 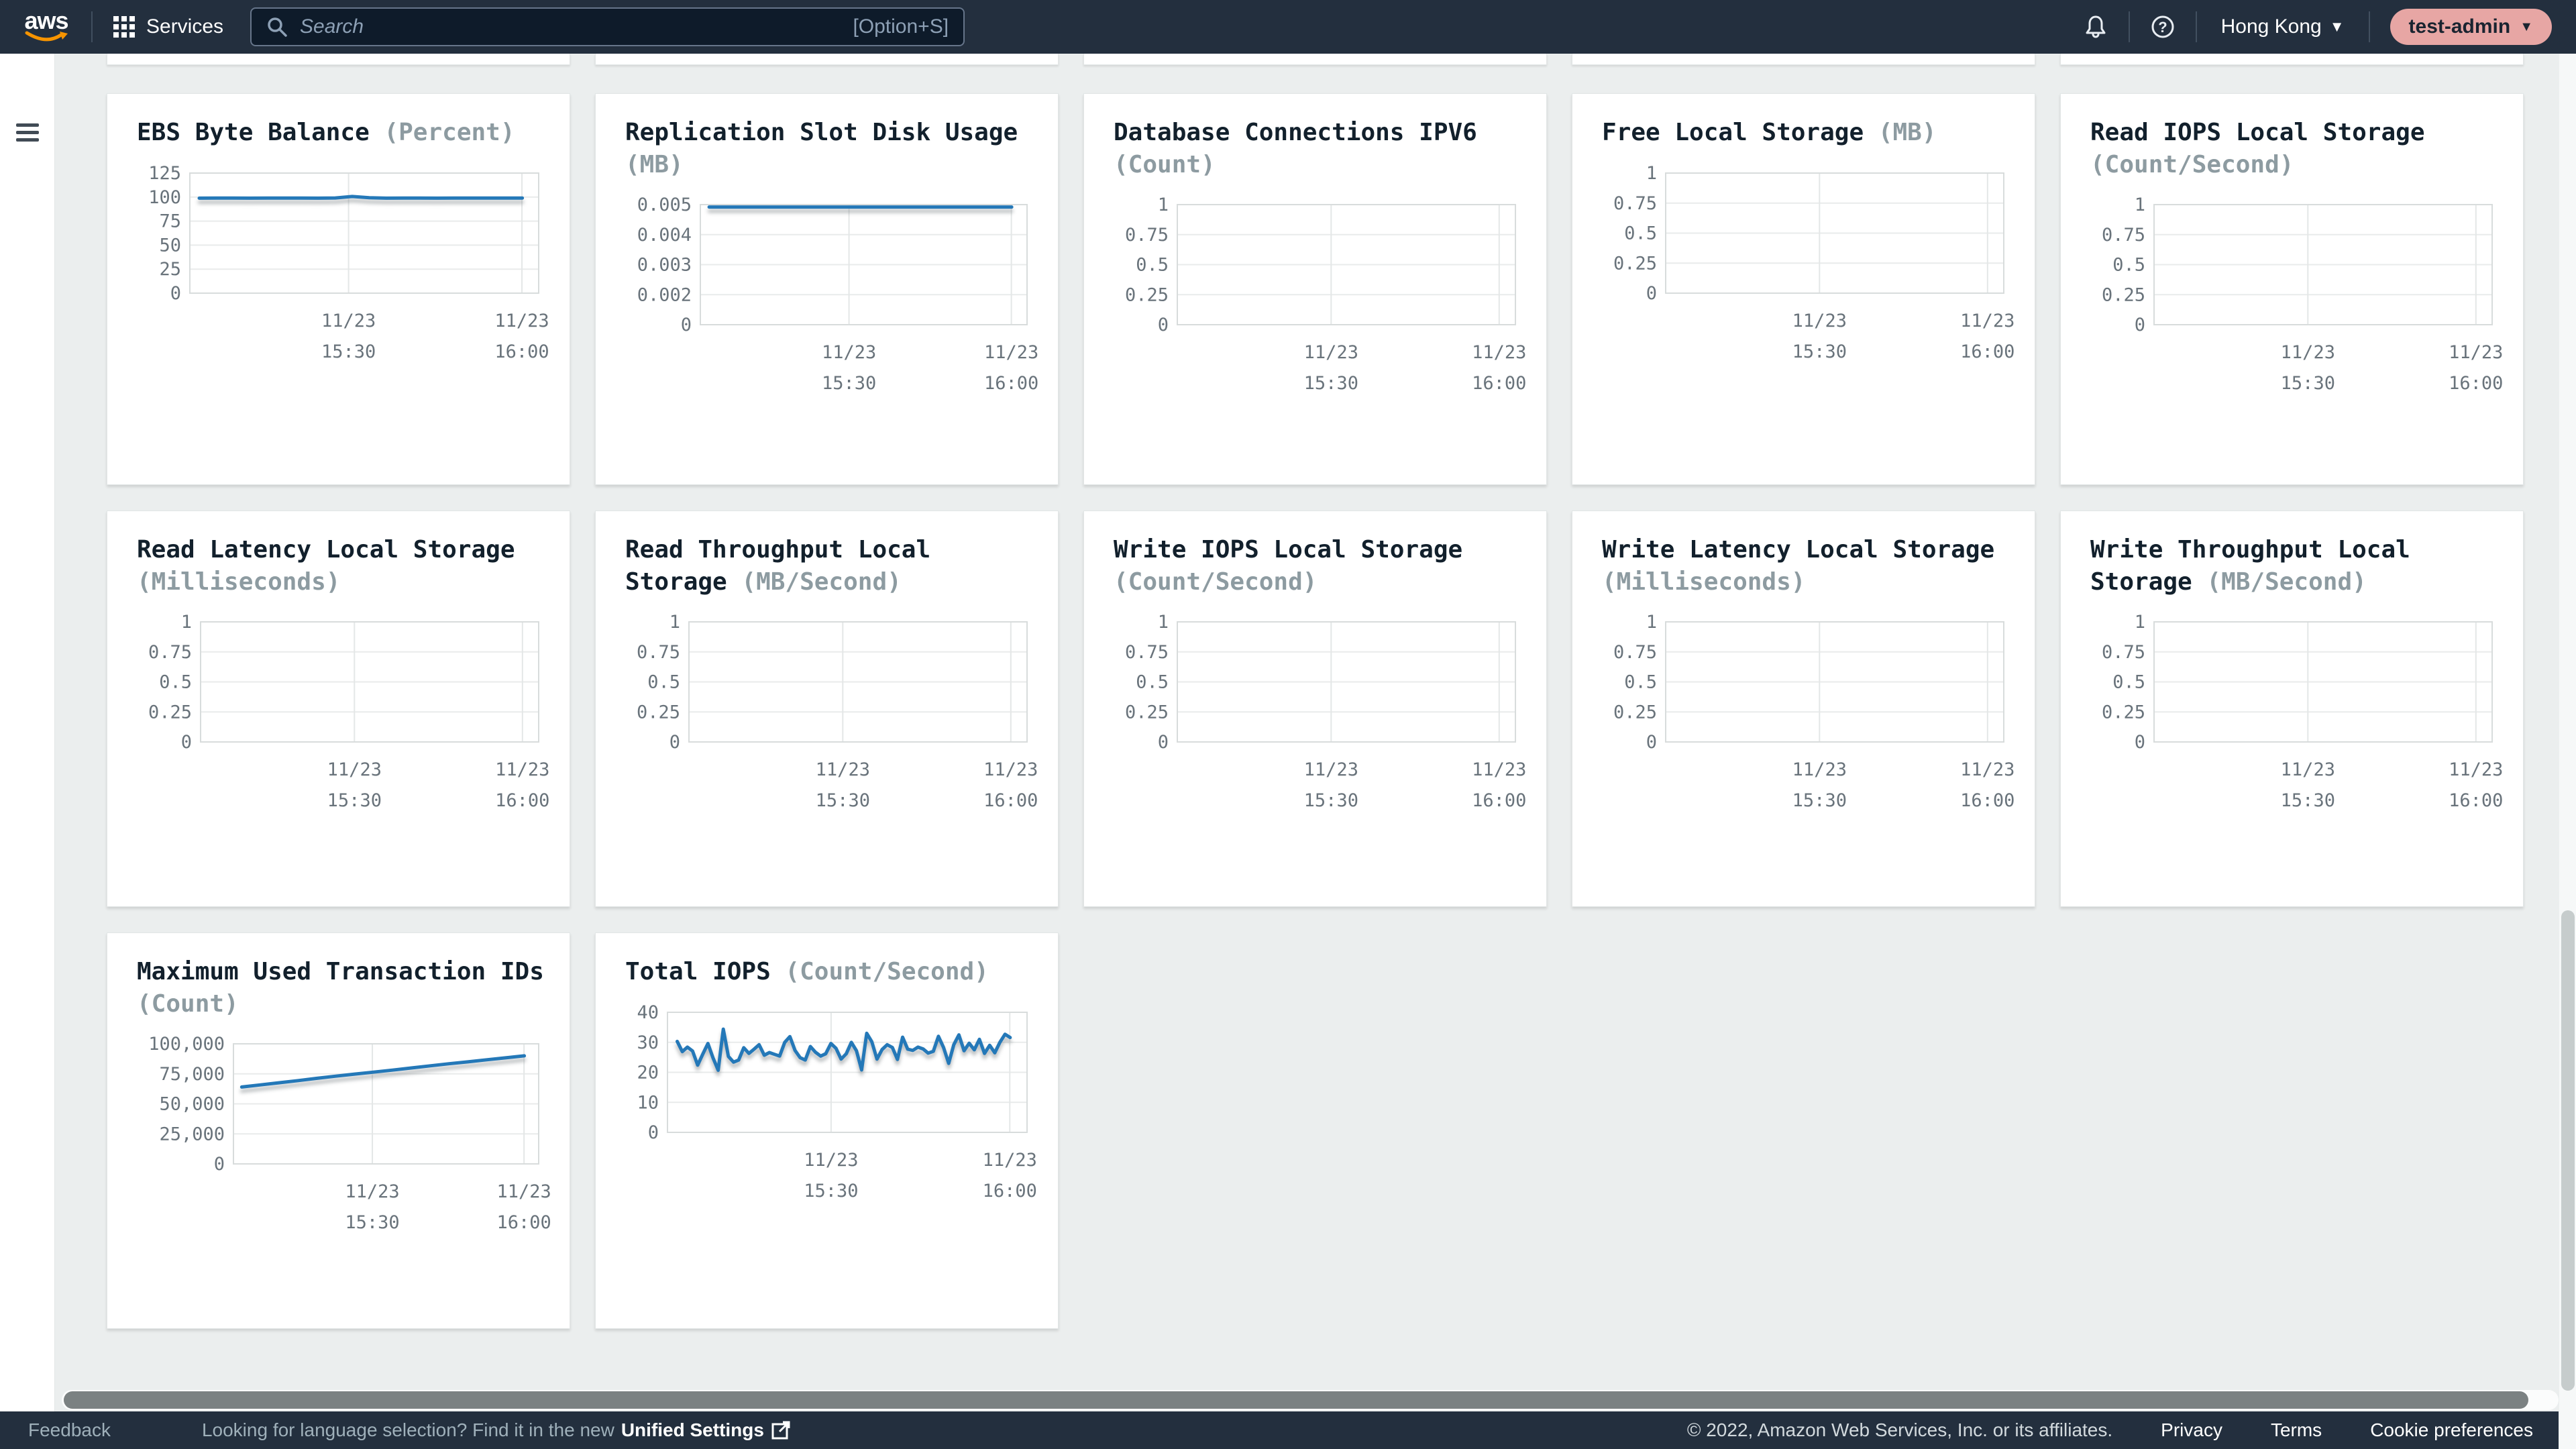 What do you see at coordinates (168, 26) in the screenshot?
I see `services-menu-button: Services` at bounding box center [168, 26].